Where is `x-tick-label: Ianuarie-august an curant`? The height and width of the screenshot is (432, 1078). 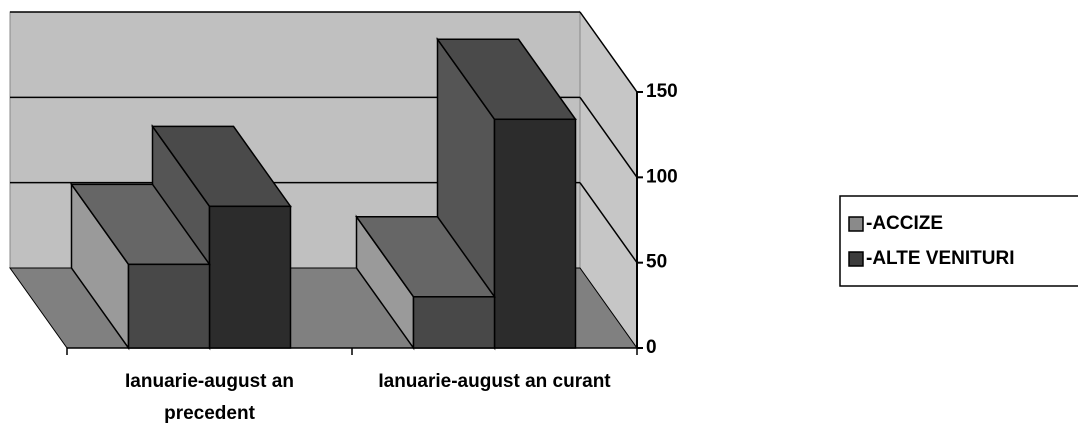
x-tick-label: Ianuarie-august an curant is located at coordinates (494, 381).